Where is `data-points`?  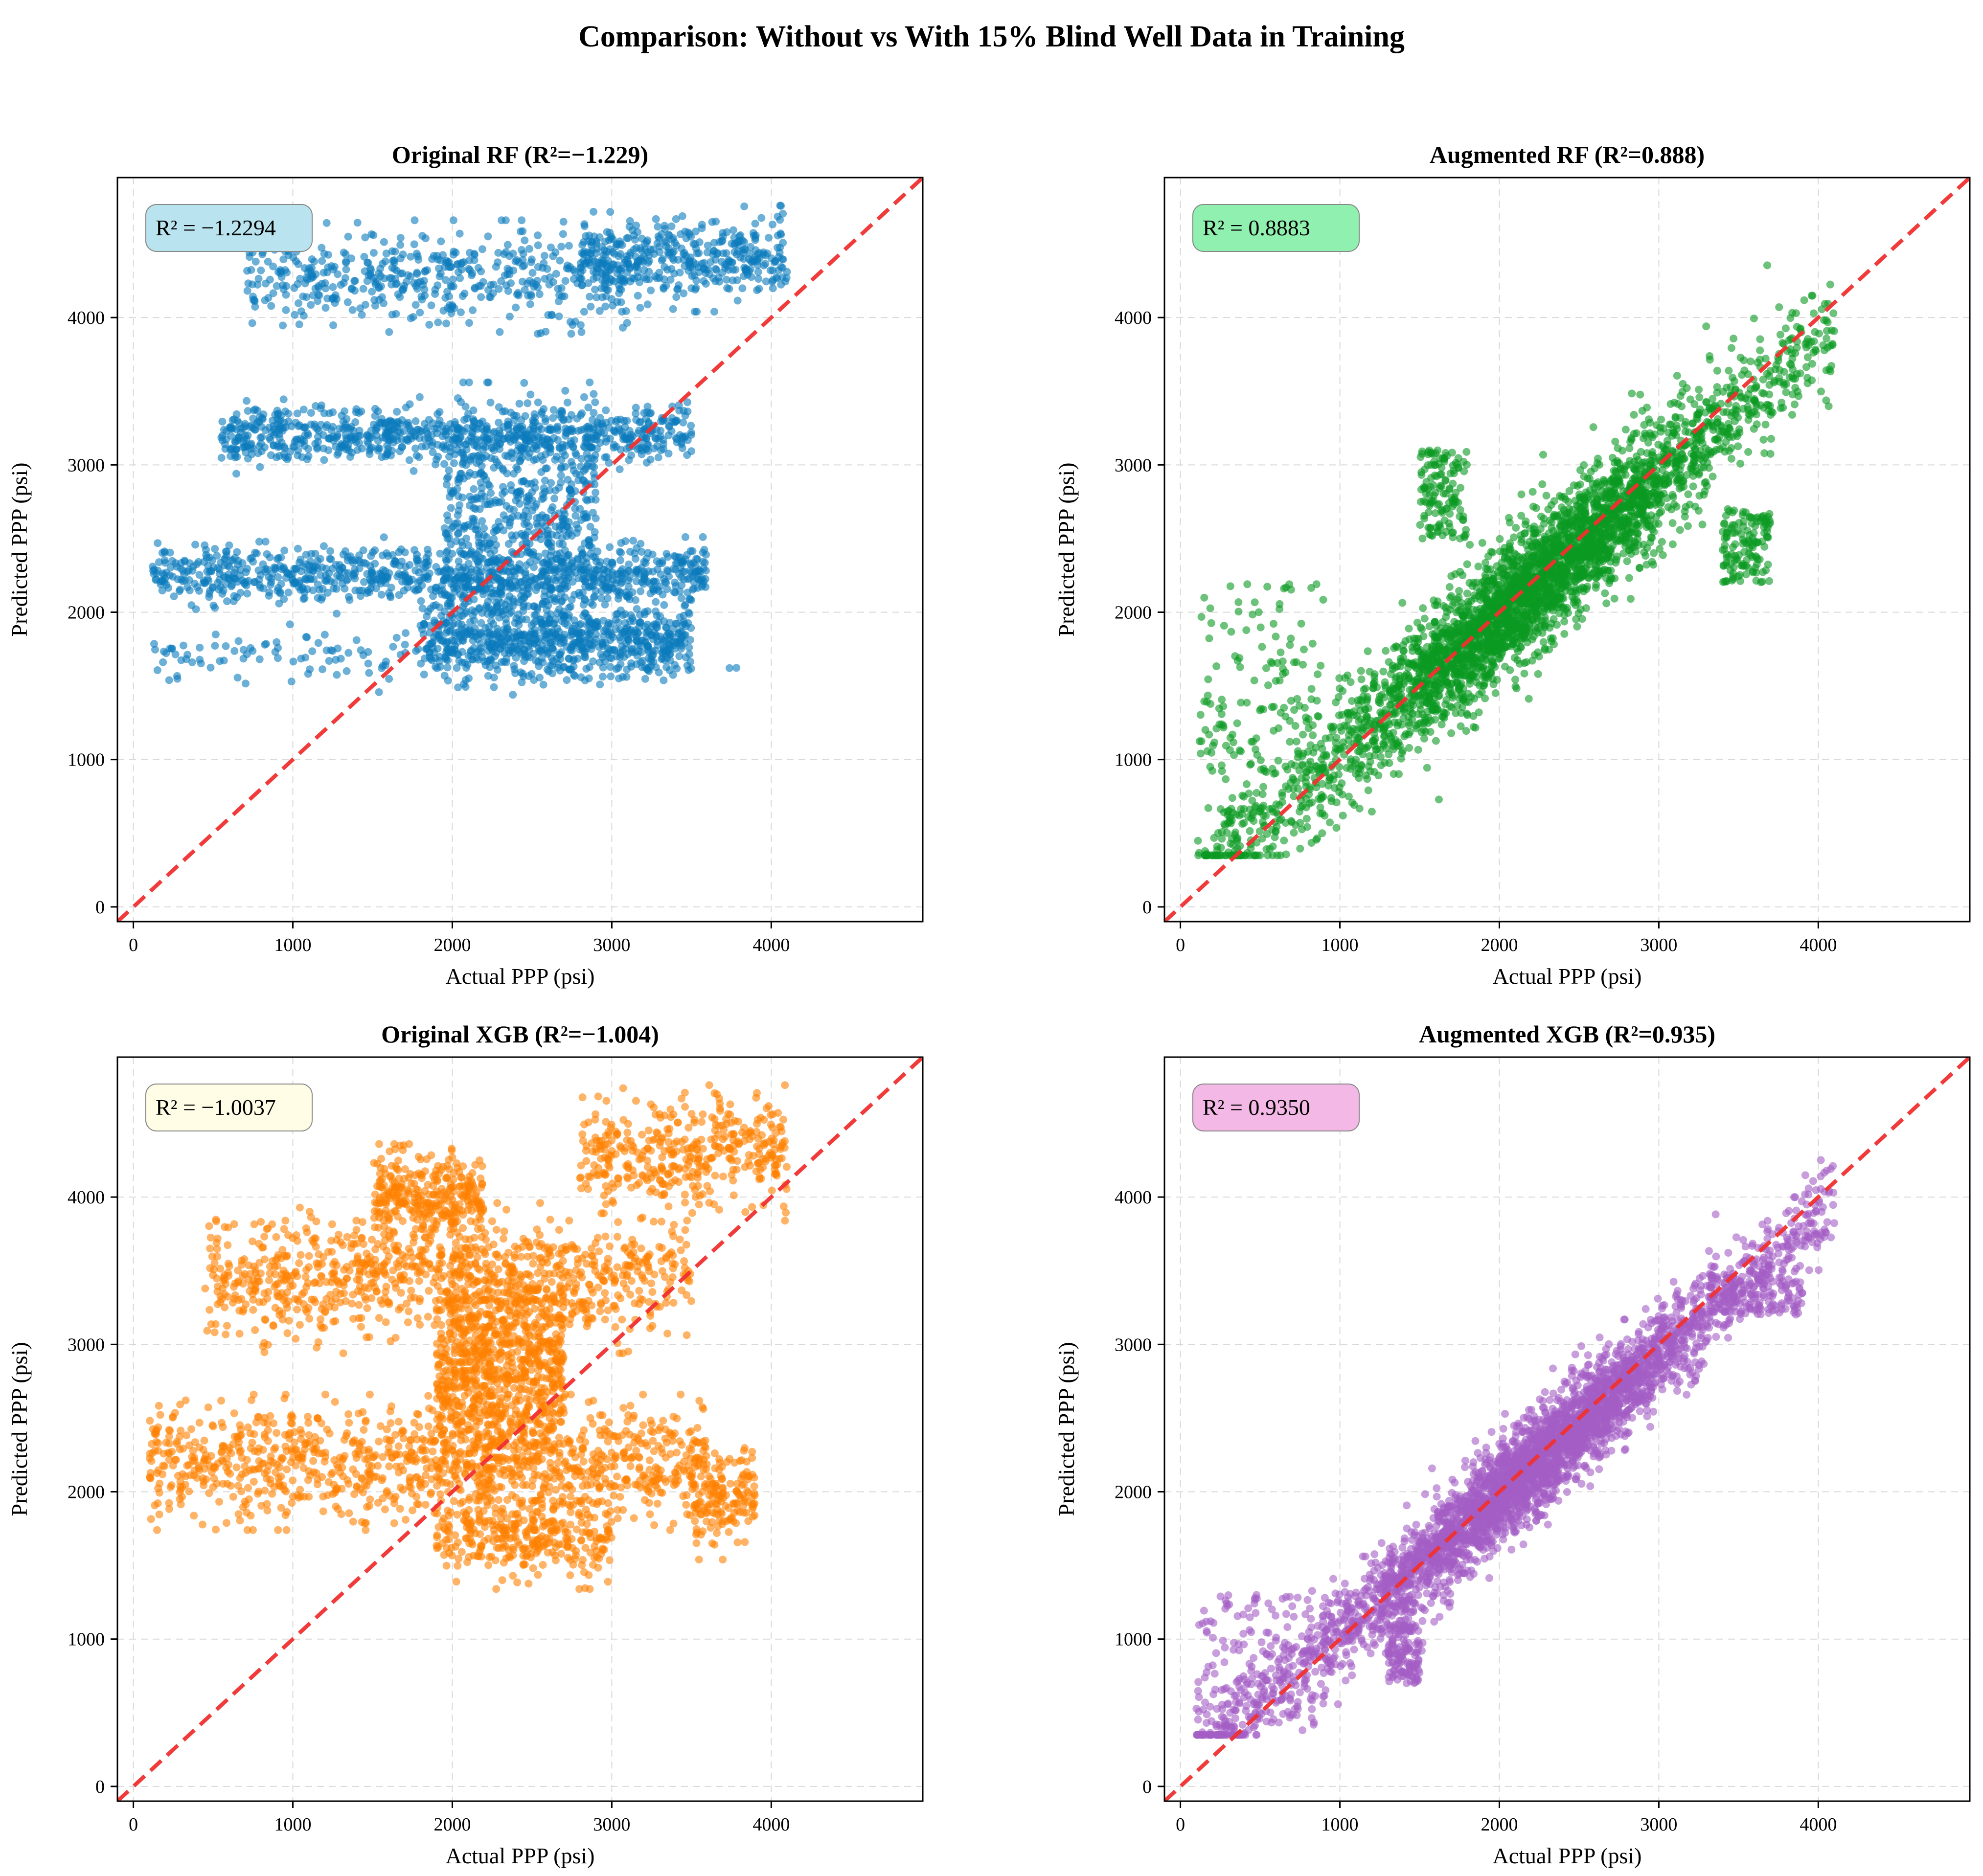 data-points is located at coordinates (470, 451).